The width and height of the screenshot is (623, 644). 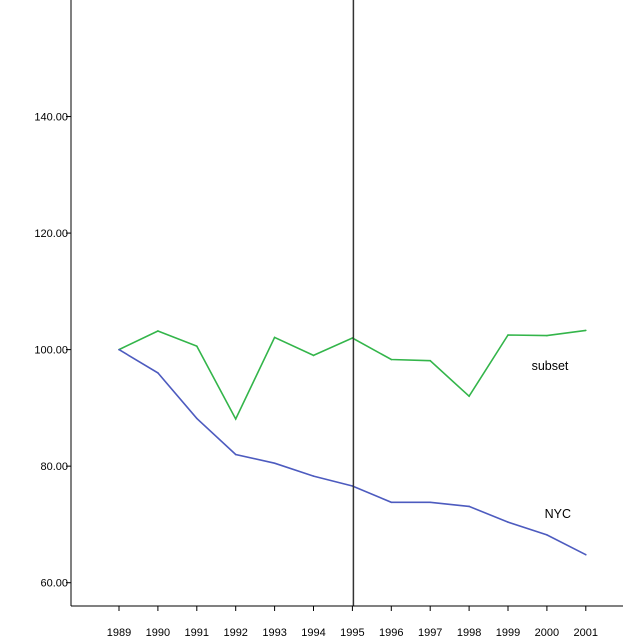 What do you see at coordinates (313, 633) in the screenshot?
I see `x-tick-label: 1994` at bounding box center [313, 633].